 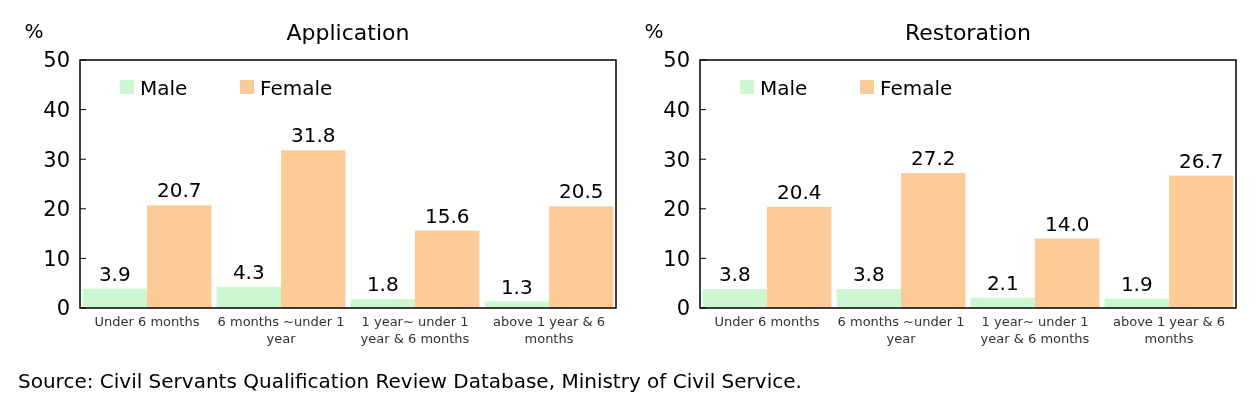 I want to click on data-label: 31.8, so click(x=313, y=135).